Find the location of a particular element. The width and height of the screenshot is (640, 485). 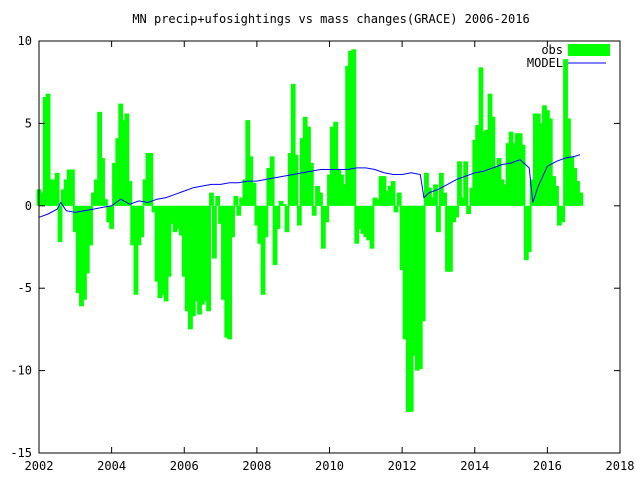

x-tick-label: 2014 is located at coordinates (474, 466).